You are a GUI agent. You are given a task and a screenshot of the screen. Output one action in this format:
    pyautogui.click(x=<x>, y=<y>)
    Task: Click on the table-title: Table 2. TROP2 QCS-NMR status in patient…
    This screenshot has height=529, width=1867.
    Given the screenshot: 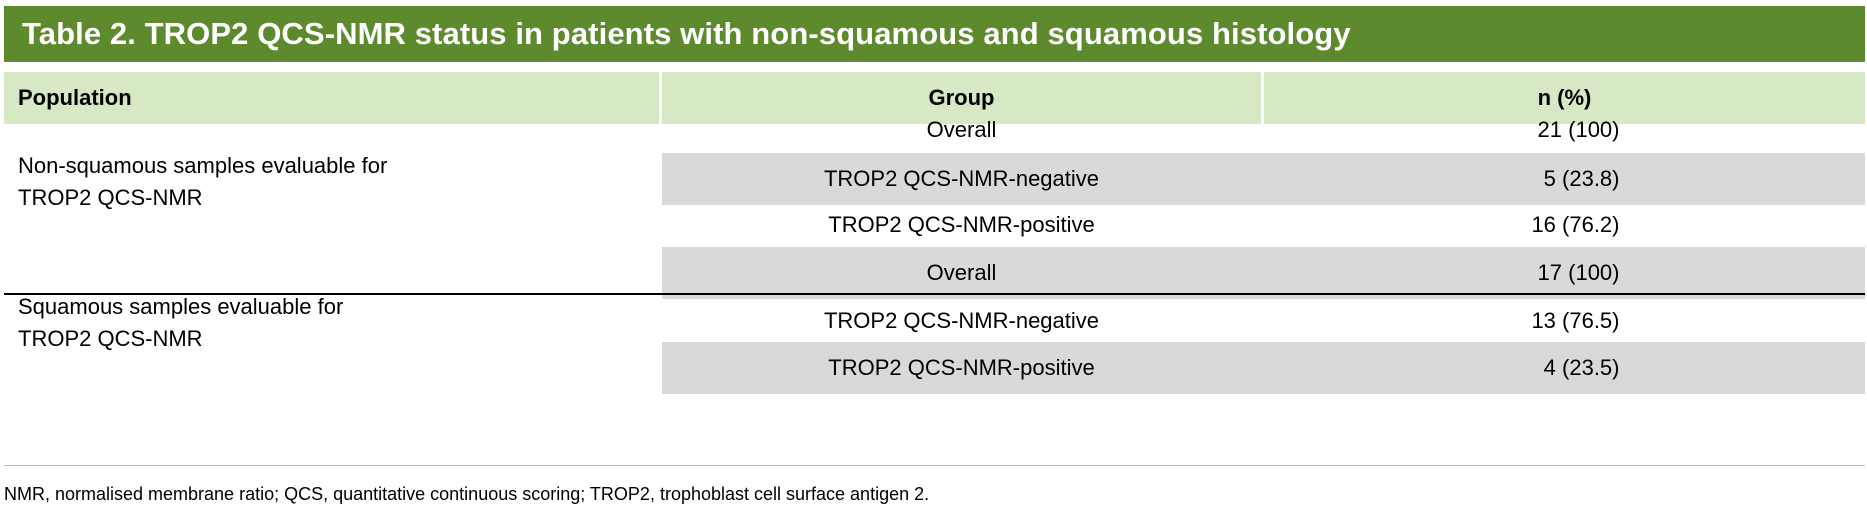 What is the action you would take?
    pyautogui.click(x=686, y=33)
    